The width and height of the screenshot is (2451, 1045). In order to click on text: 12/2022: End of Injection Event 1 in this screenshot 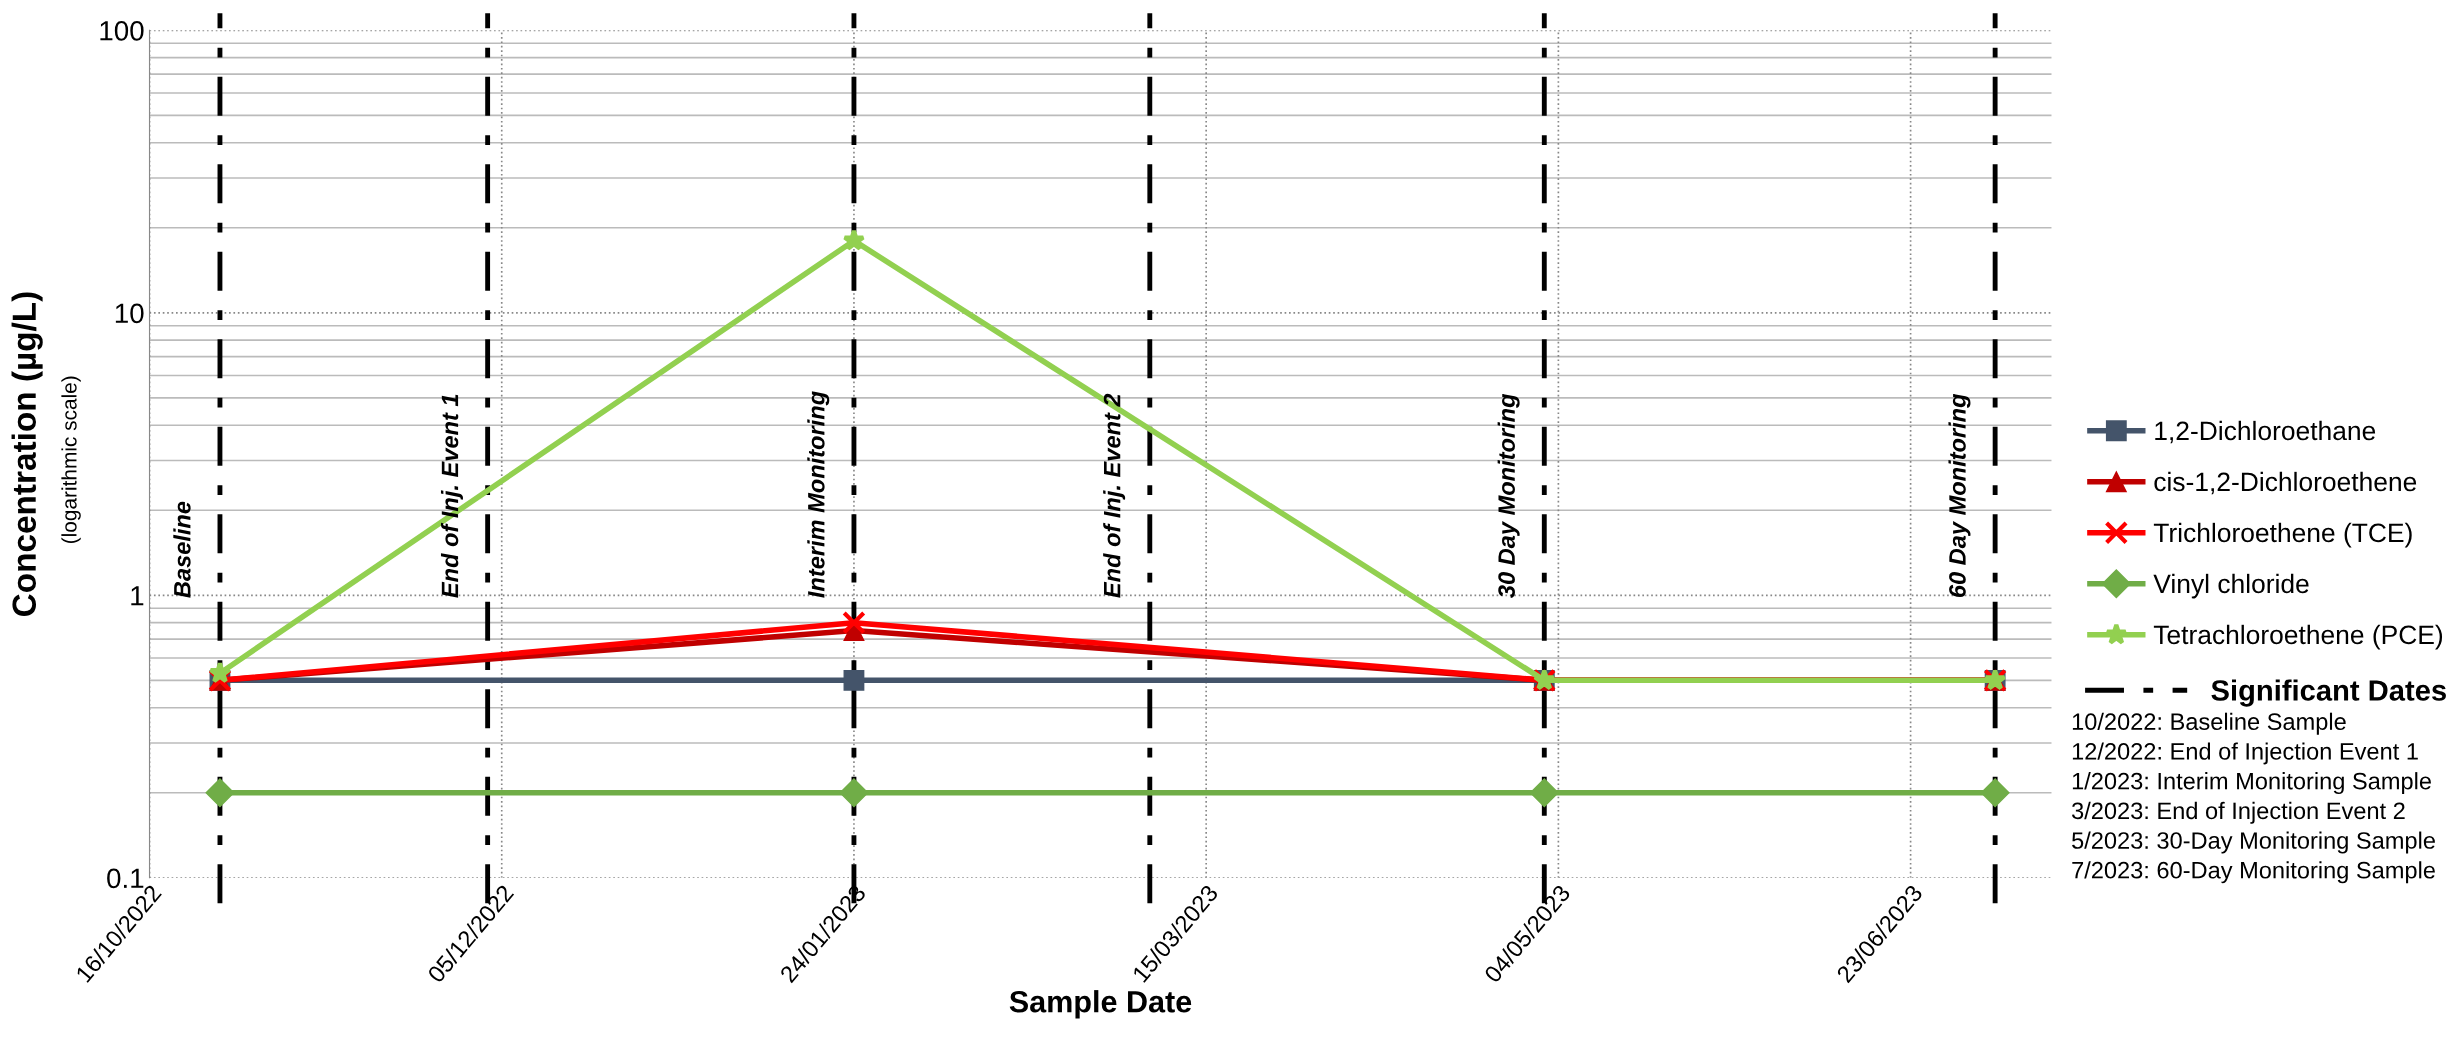, I will do `click(2245, 753)`.